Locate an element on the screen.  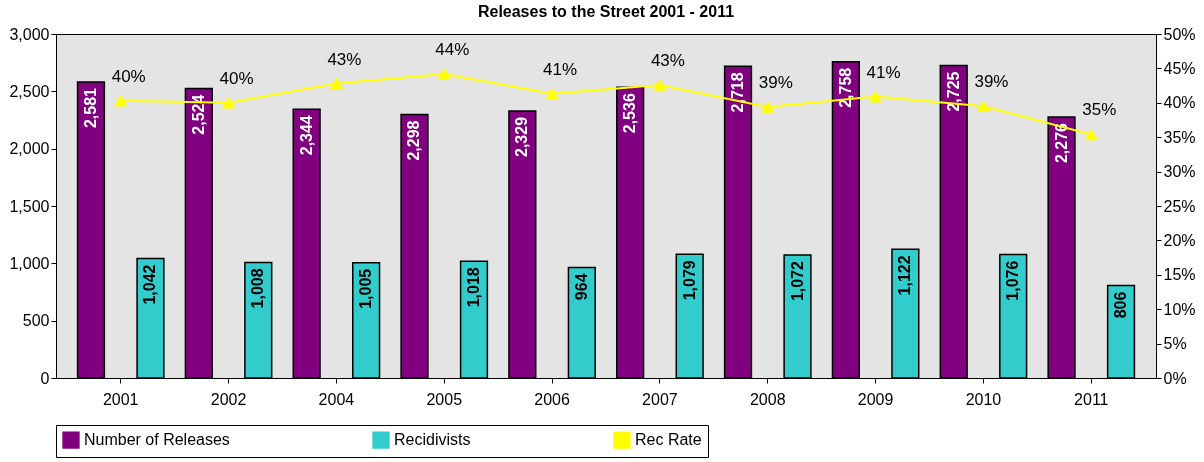
data-label: 2,536 is located at coordinates (630, 113).